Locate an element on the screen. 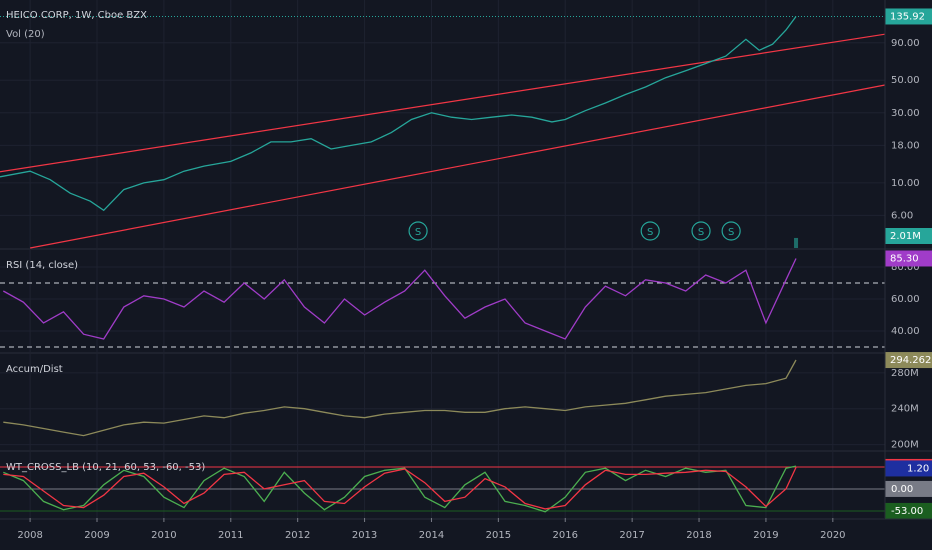 The height and width of the screenshot is (550, 932). y-tick-label: 240M is located at coordinates (905, 409).